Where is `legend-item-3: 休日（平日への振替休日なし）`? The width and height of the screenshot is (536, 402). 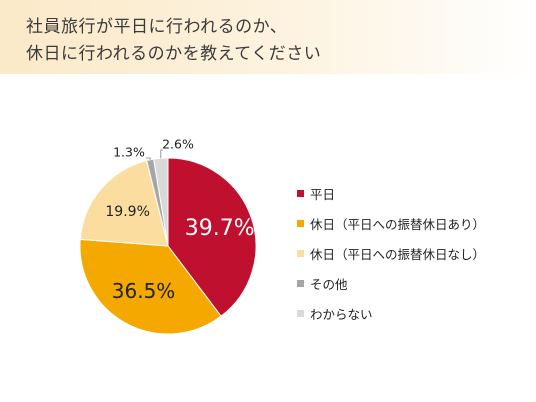
legend-item-3: 休日（平日への振替休日なし） is located at coordinates (391, 253).